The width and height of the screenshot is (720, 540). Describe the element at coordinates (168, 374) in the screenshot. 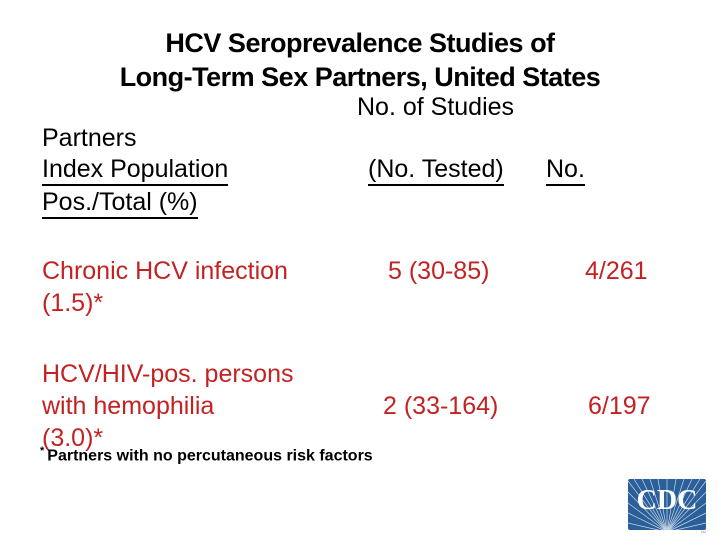

I see `row2-population-line1: HCV/HIV-pos. persons` at that location.